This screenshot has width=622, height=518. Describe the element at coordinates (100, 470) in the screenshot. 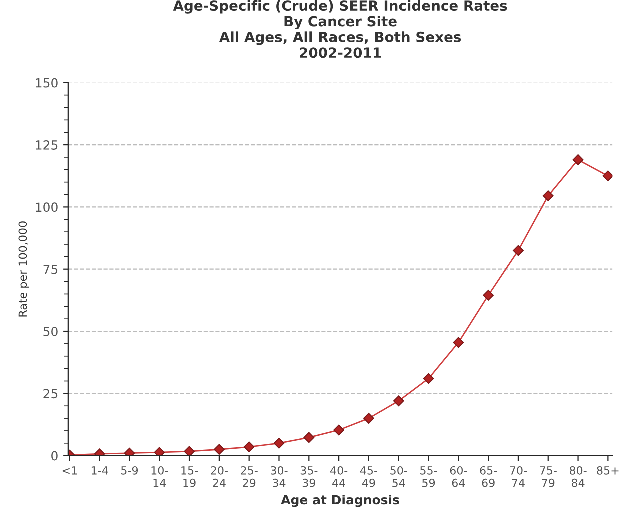

I see `x-tick-label: 1-4` at that location.